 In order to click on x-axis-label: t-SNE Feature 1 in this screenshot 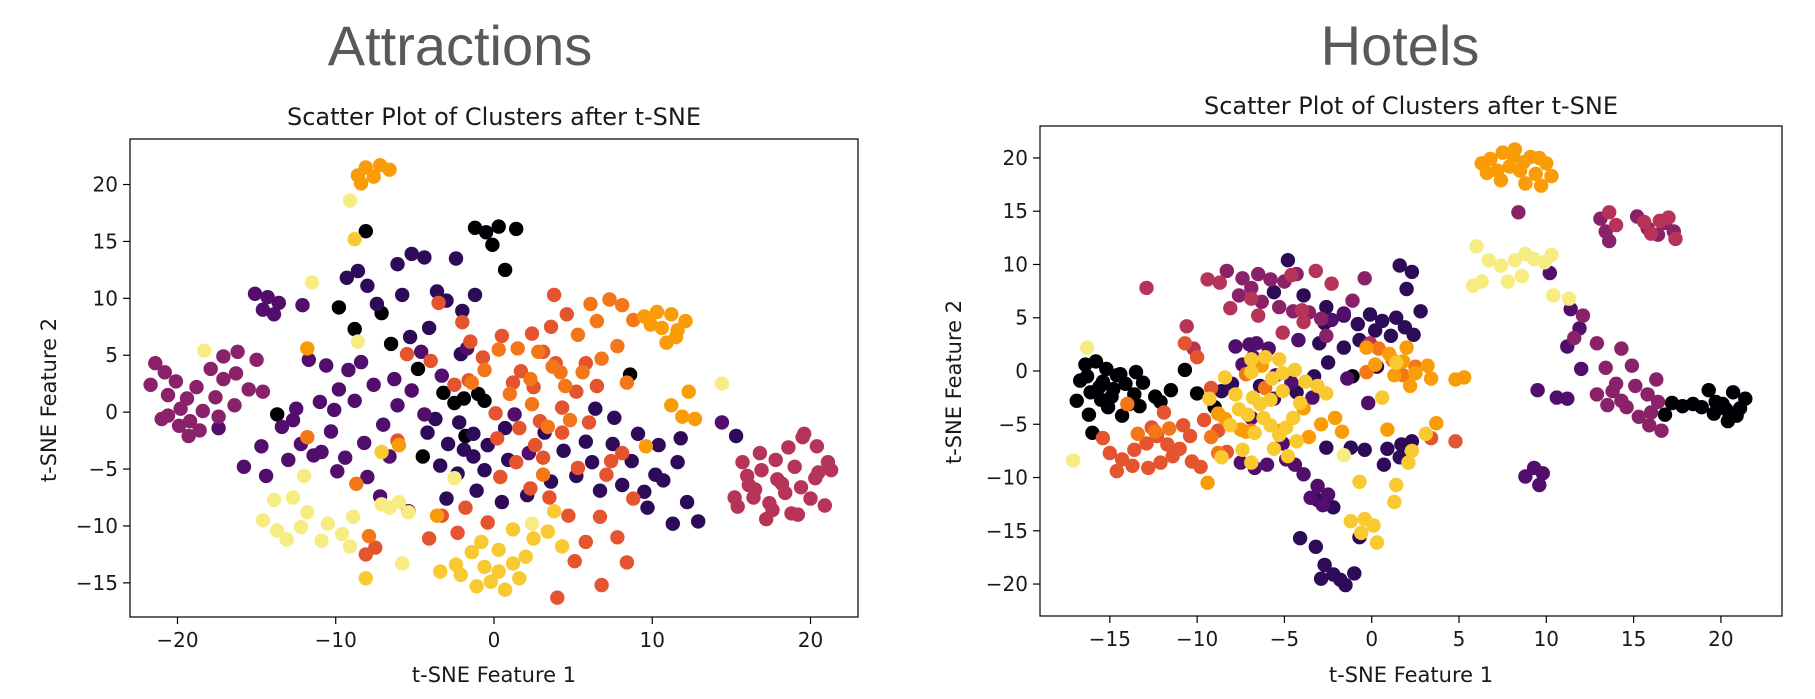, I will do `click(1411, 675)`.